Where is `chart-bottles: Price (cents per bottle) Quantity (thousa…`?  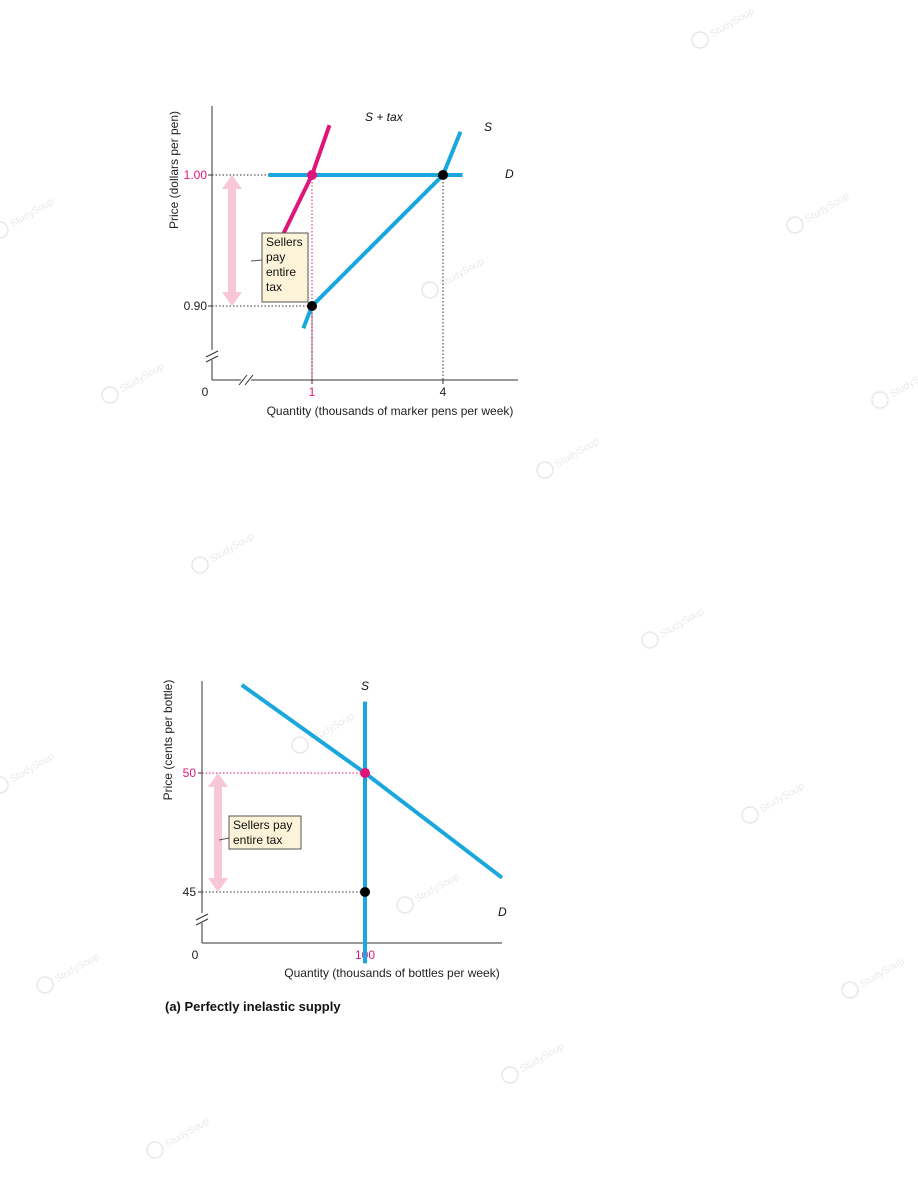
chart-bottles: Price (cents per bottle) Quantity (thousa… is located at coordinates (334, 846).